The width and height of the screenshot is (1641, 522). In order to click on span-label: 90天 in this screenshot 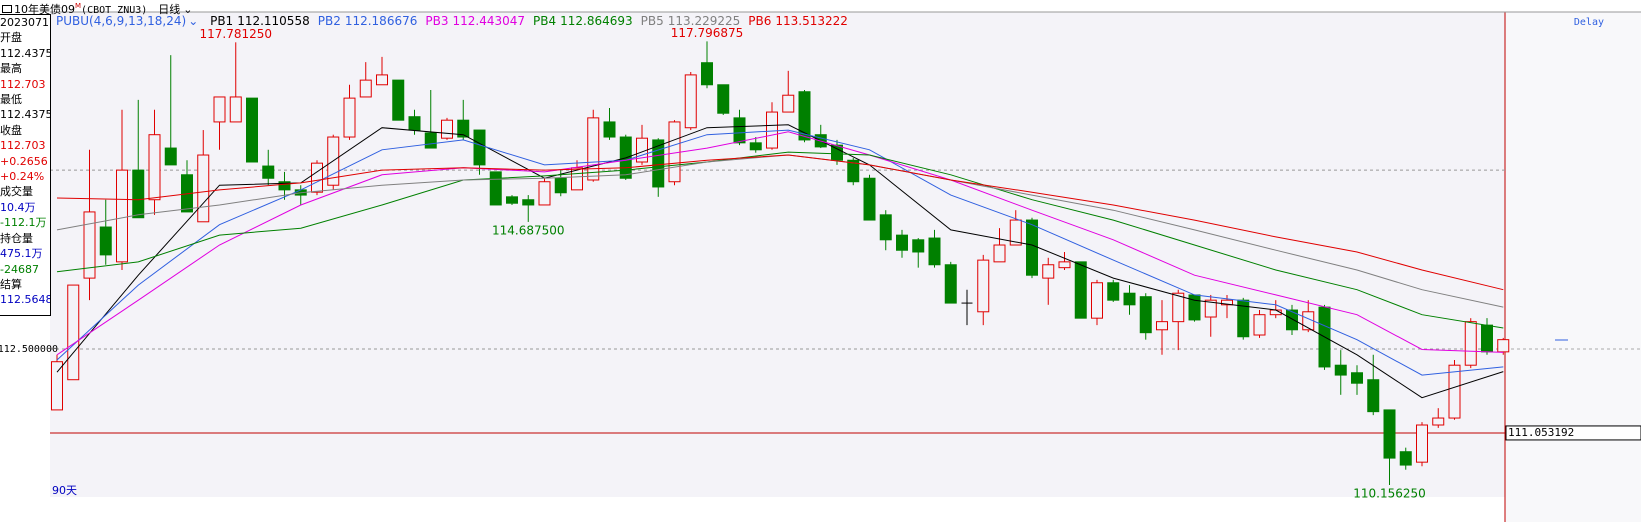, I will do `click(64, 490)`.